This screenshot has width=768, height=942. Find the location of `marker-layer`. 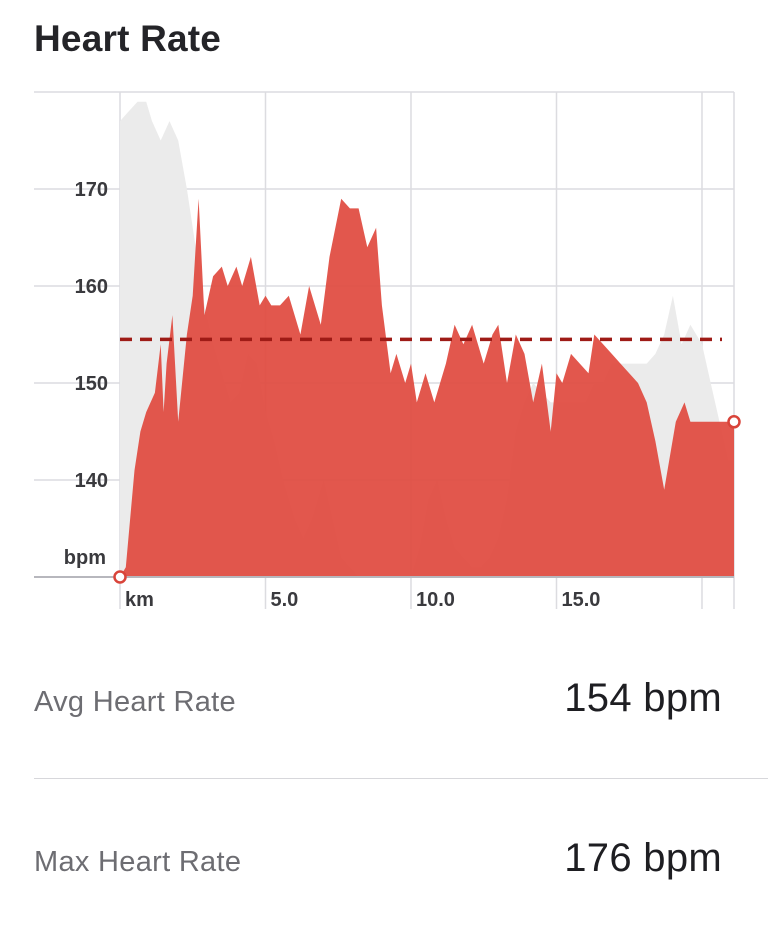

marker-layer is located at coordinates (427, 499).